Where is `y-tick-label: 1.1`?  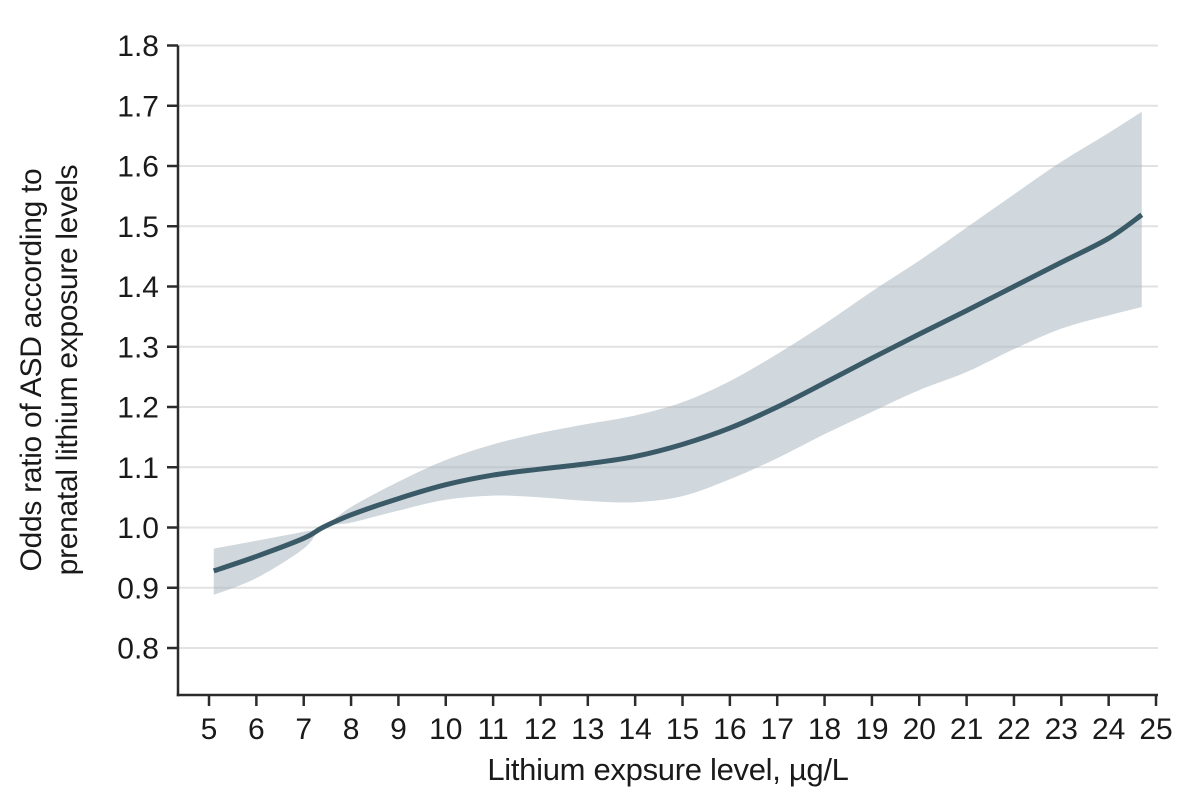 y-tick-label: 1.1 is located at coordinates (138, 468).